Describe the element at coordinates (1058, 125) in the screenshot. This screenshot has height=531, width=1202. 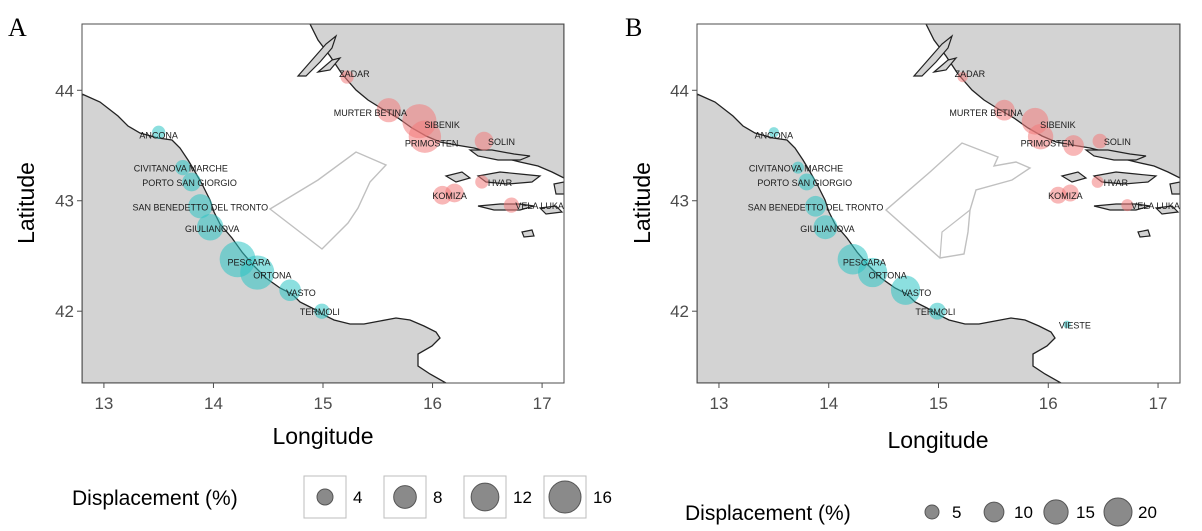
I see `port-label: SIBENIK` at that location.